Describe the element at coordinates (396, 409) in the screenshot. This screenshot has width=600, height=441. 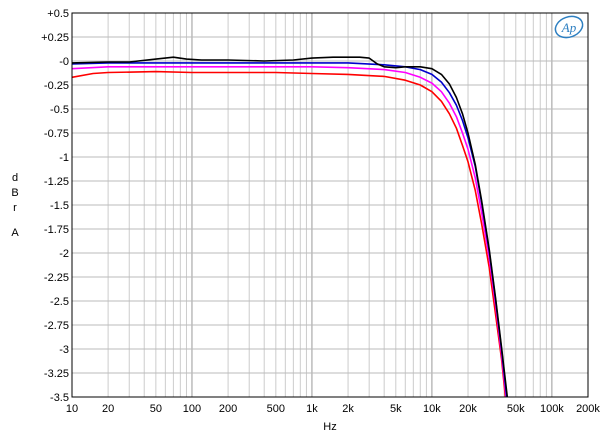
I see `x-tick-label: 5k` at that location.